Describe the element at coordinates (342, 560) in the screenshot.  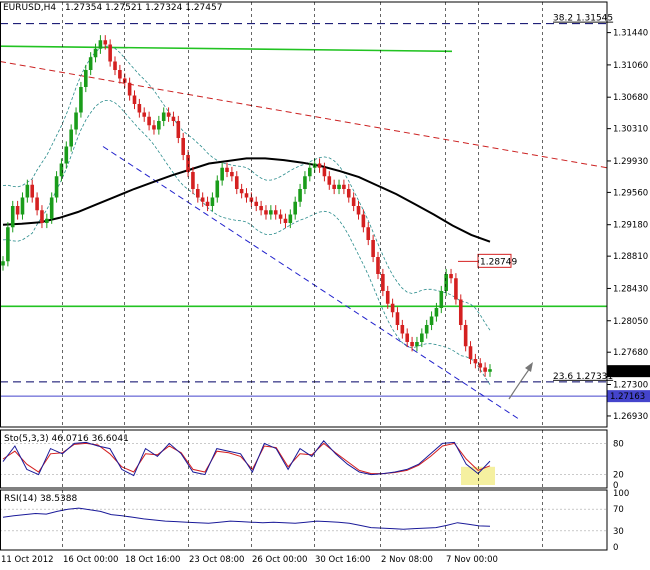
I see `time-tick-label: 30 Oct 16:00` at that location.